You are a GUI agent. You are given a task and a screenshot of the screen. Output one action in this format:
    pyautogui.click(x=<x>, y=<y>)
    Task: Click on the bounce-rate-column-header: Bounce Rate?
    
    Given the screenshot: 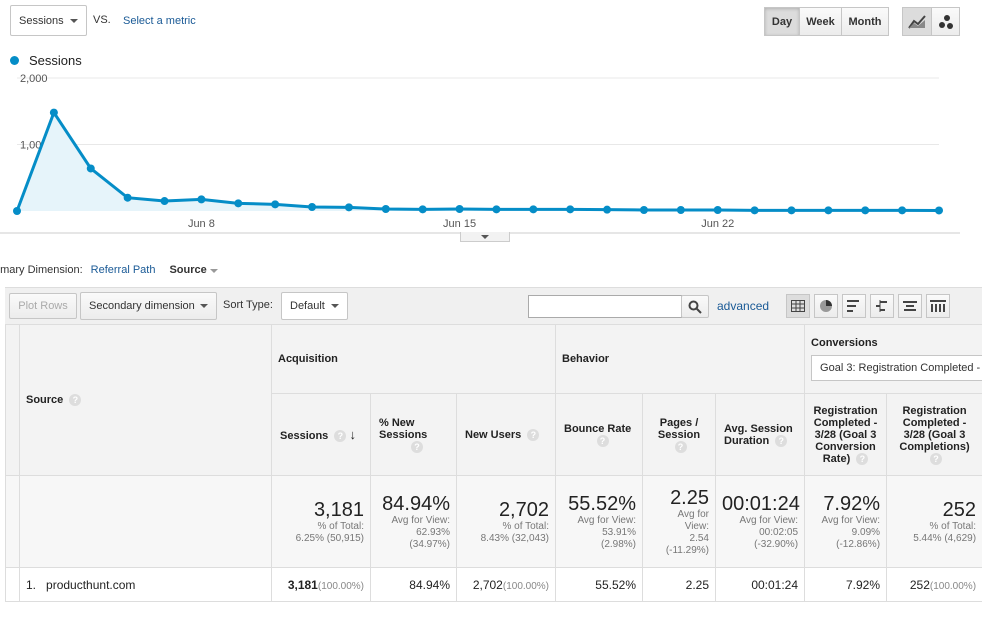 What is the action you would take?
    pyautogui.click(x=599, y=434)
    